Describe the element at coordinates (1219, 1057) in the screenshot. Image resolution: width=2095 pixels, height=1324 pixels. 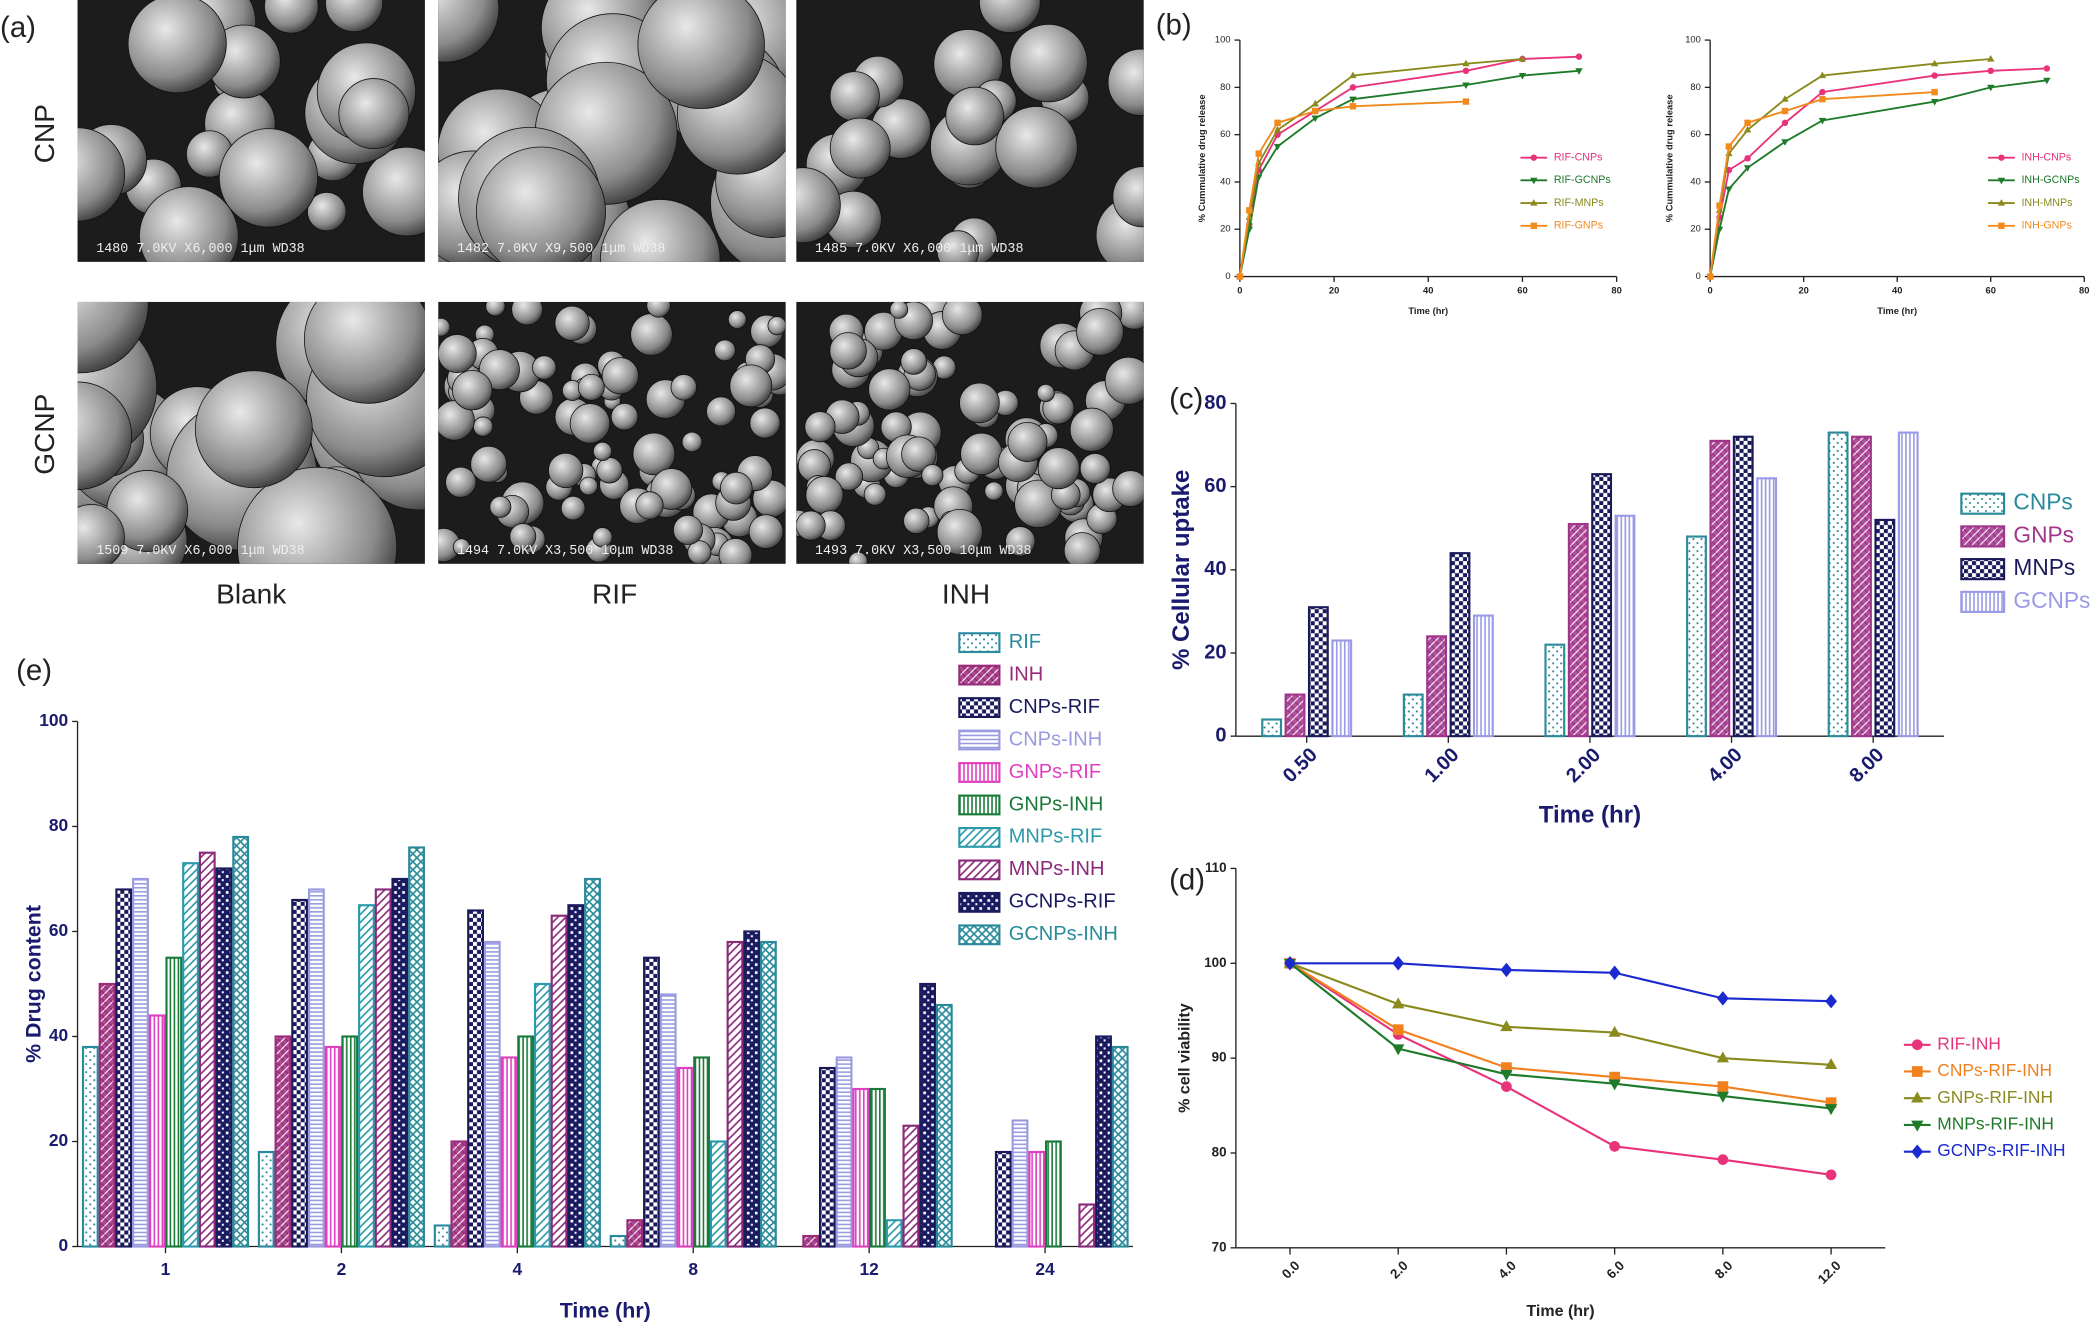
I see `y-tick-label: 90` at that location.